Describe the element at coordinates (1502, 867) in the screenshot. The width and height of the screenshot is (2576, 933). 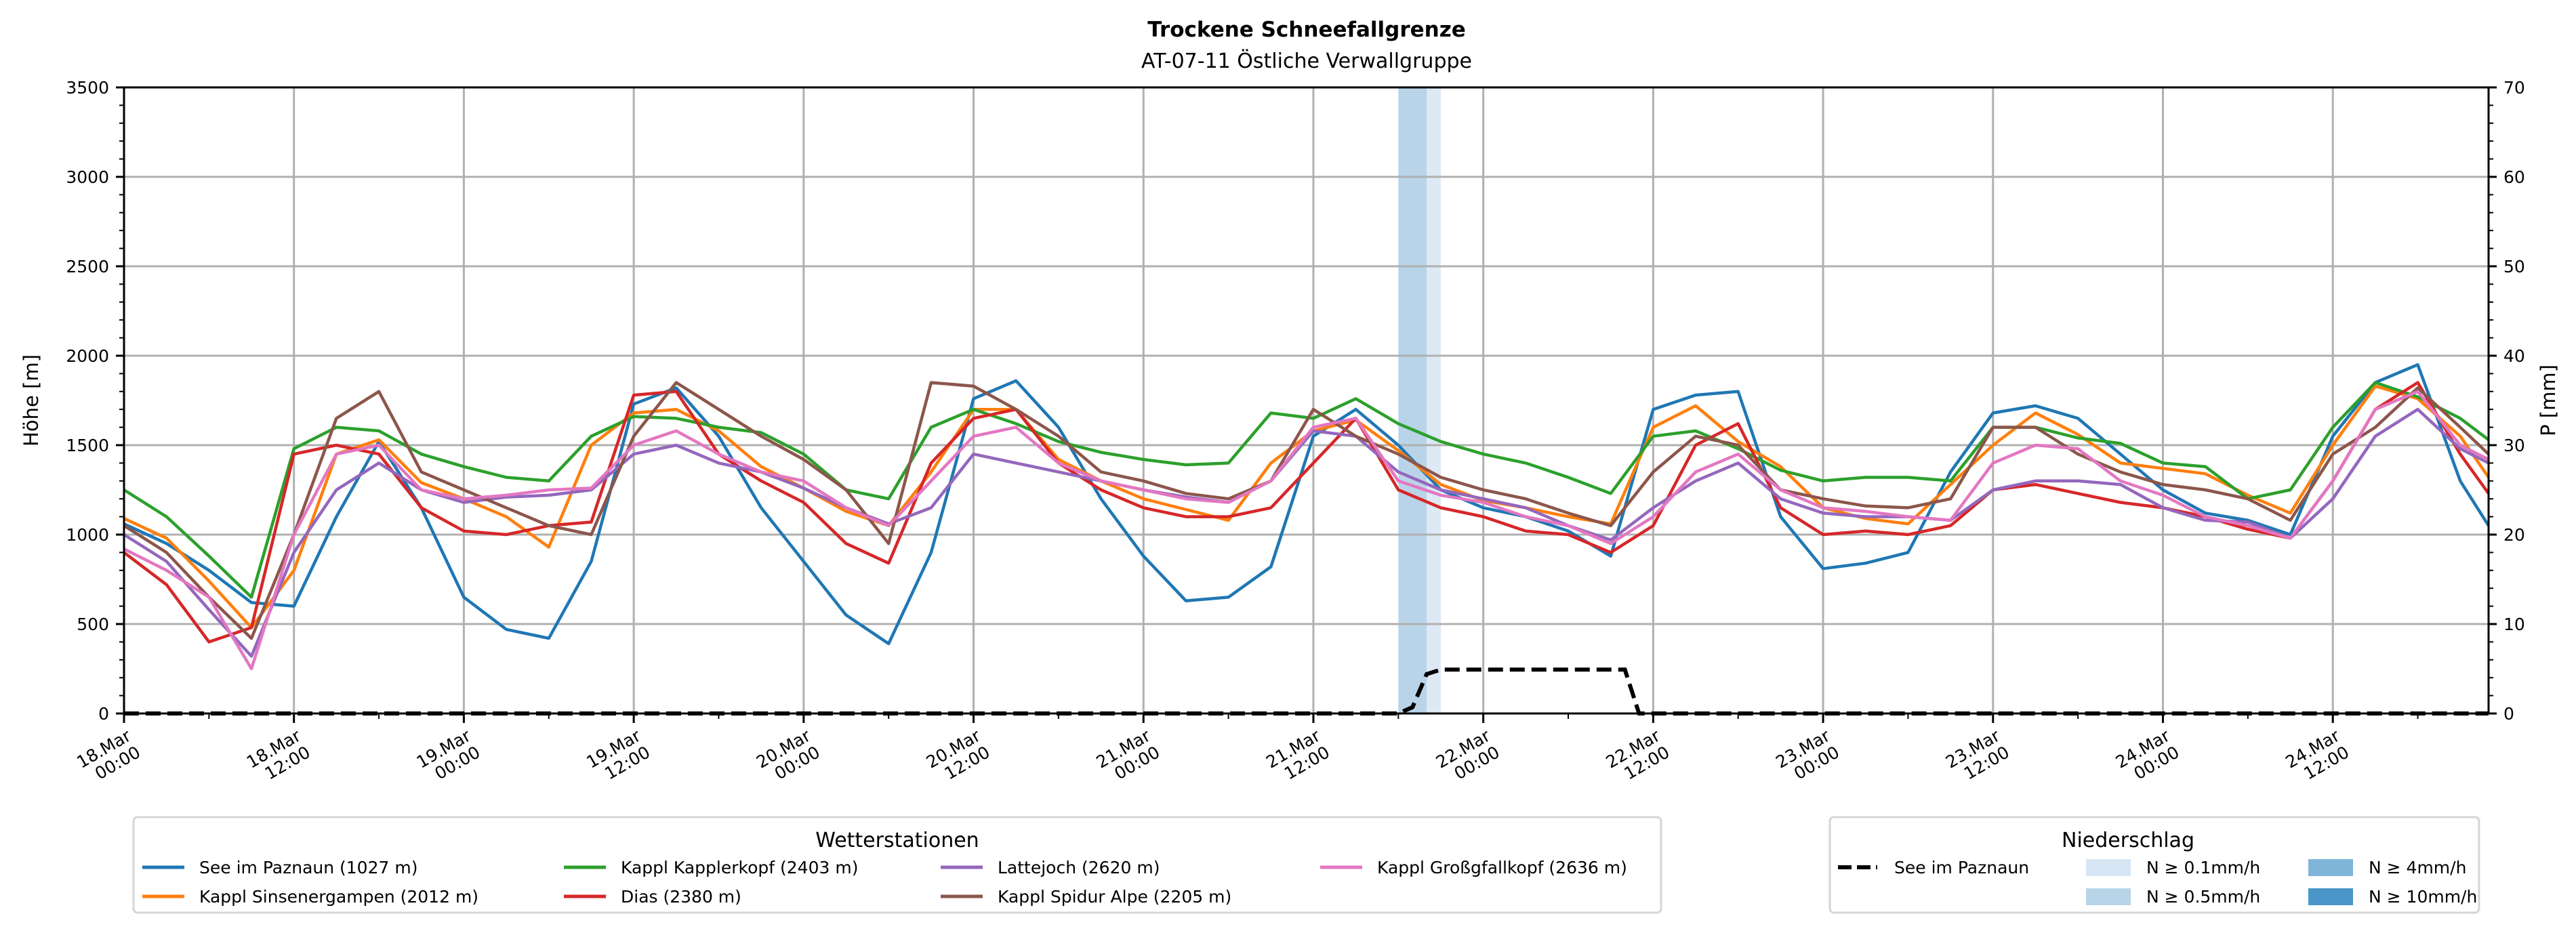
I see `legend-label: Kappl Großgfallkopf (2636 m)` at that location.